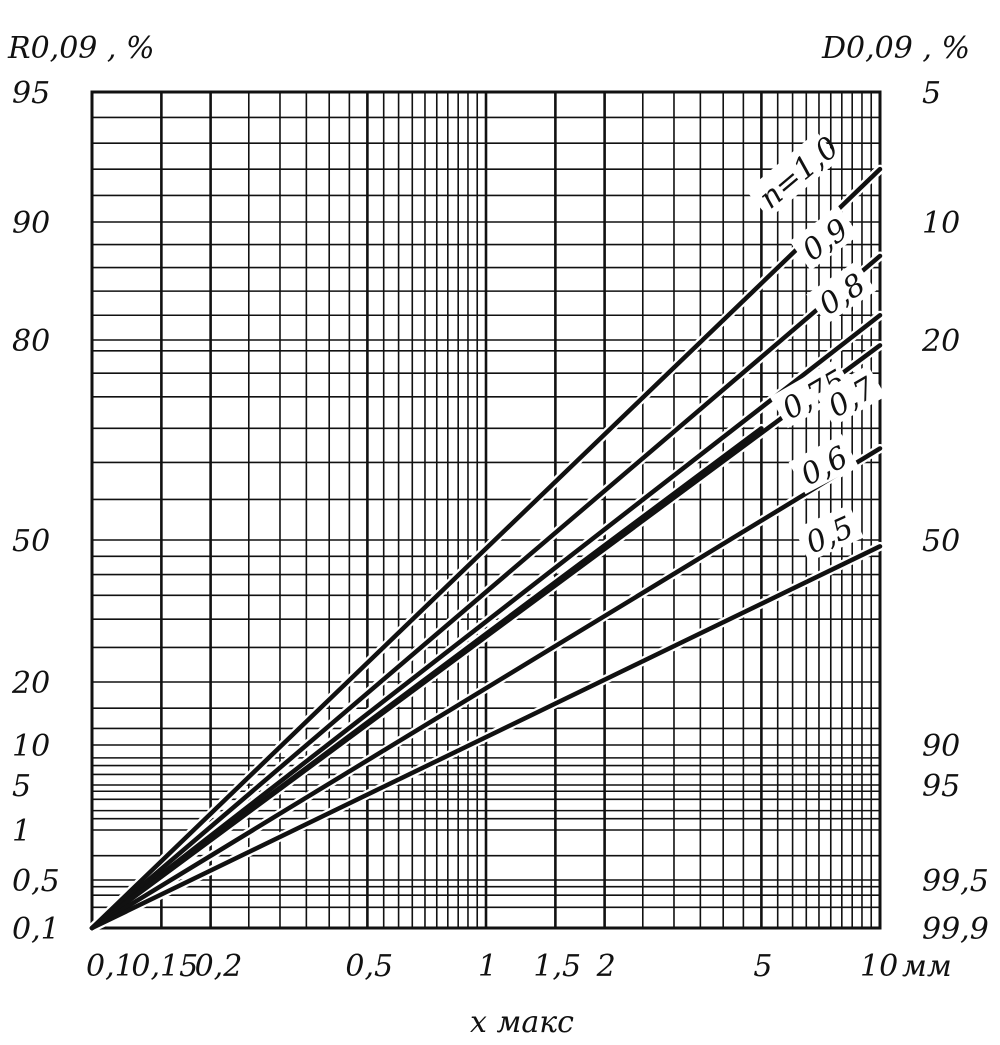 The width and height of the screenshot is (1000, 1045). Describe the element at coordinates (895, 48) in the screenshot. I see `y-axis-label-right: D0,09 , %` at that location.